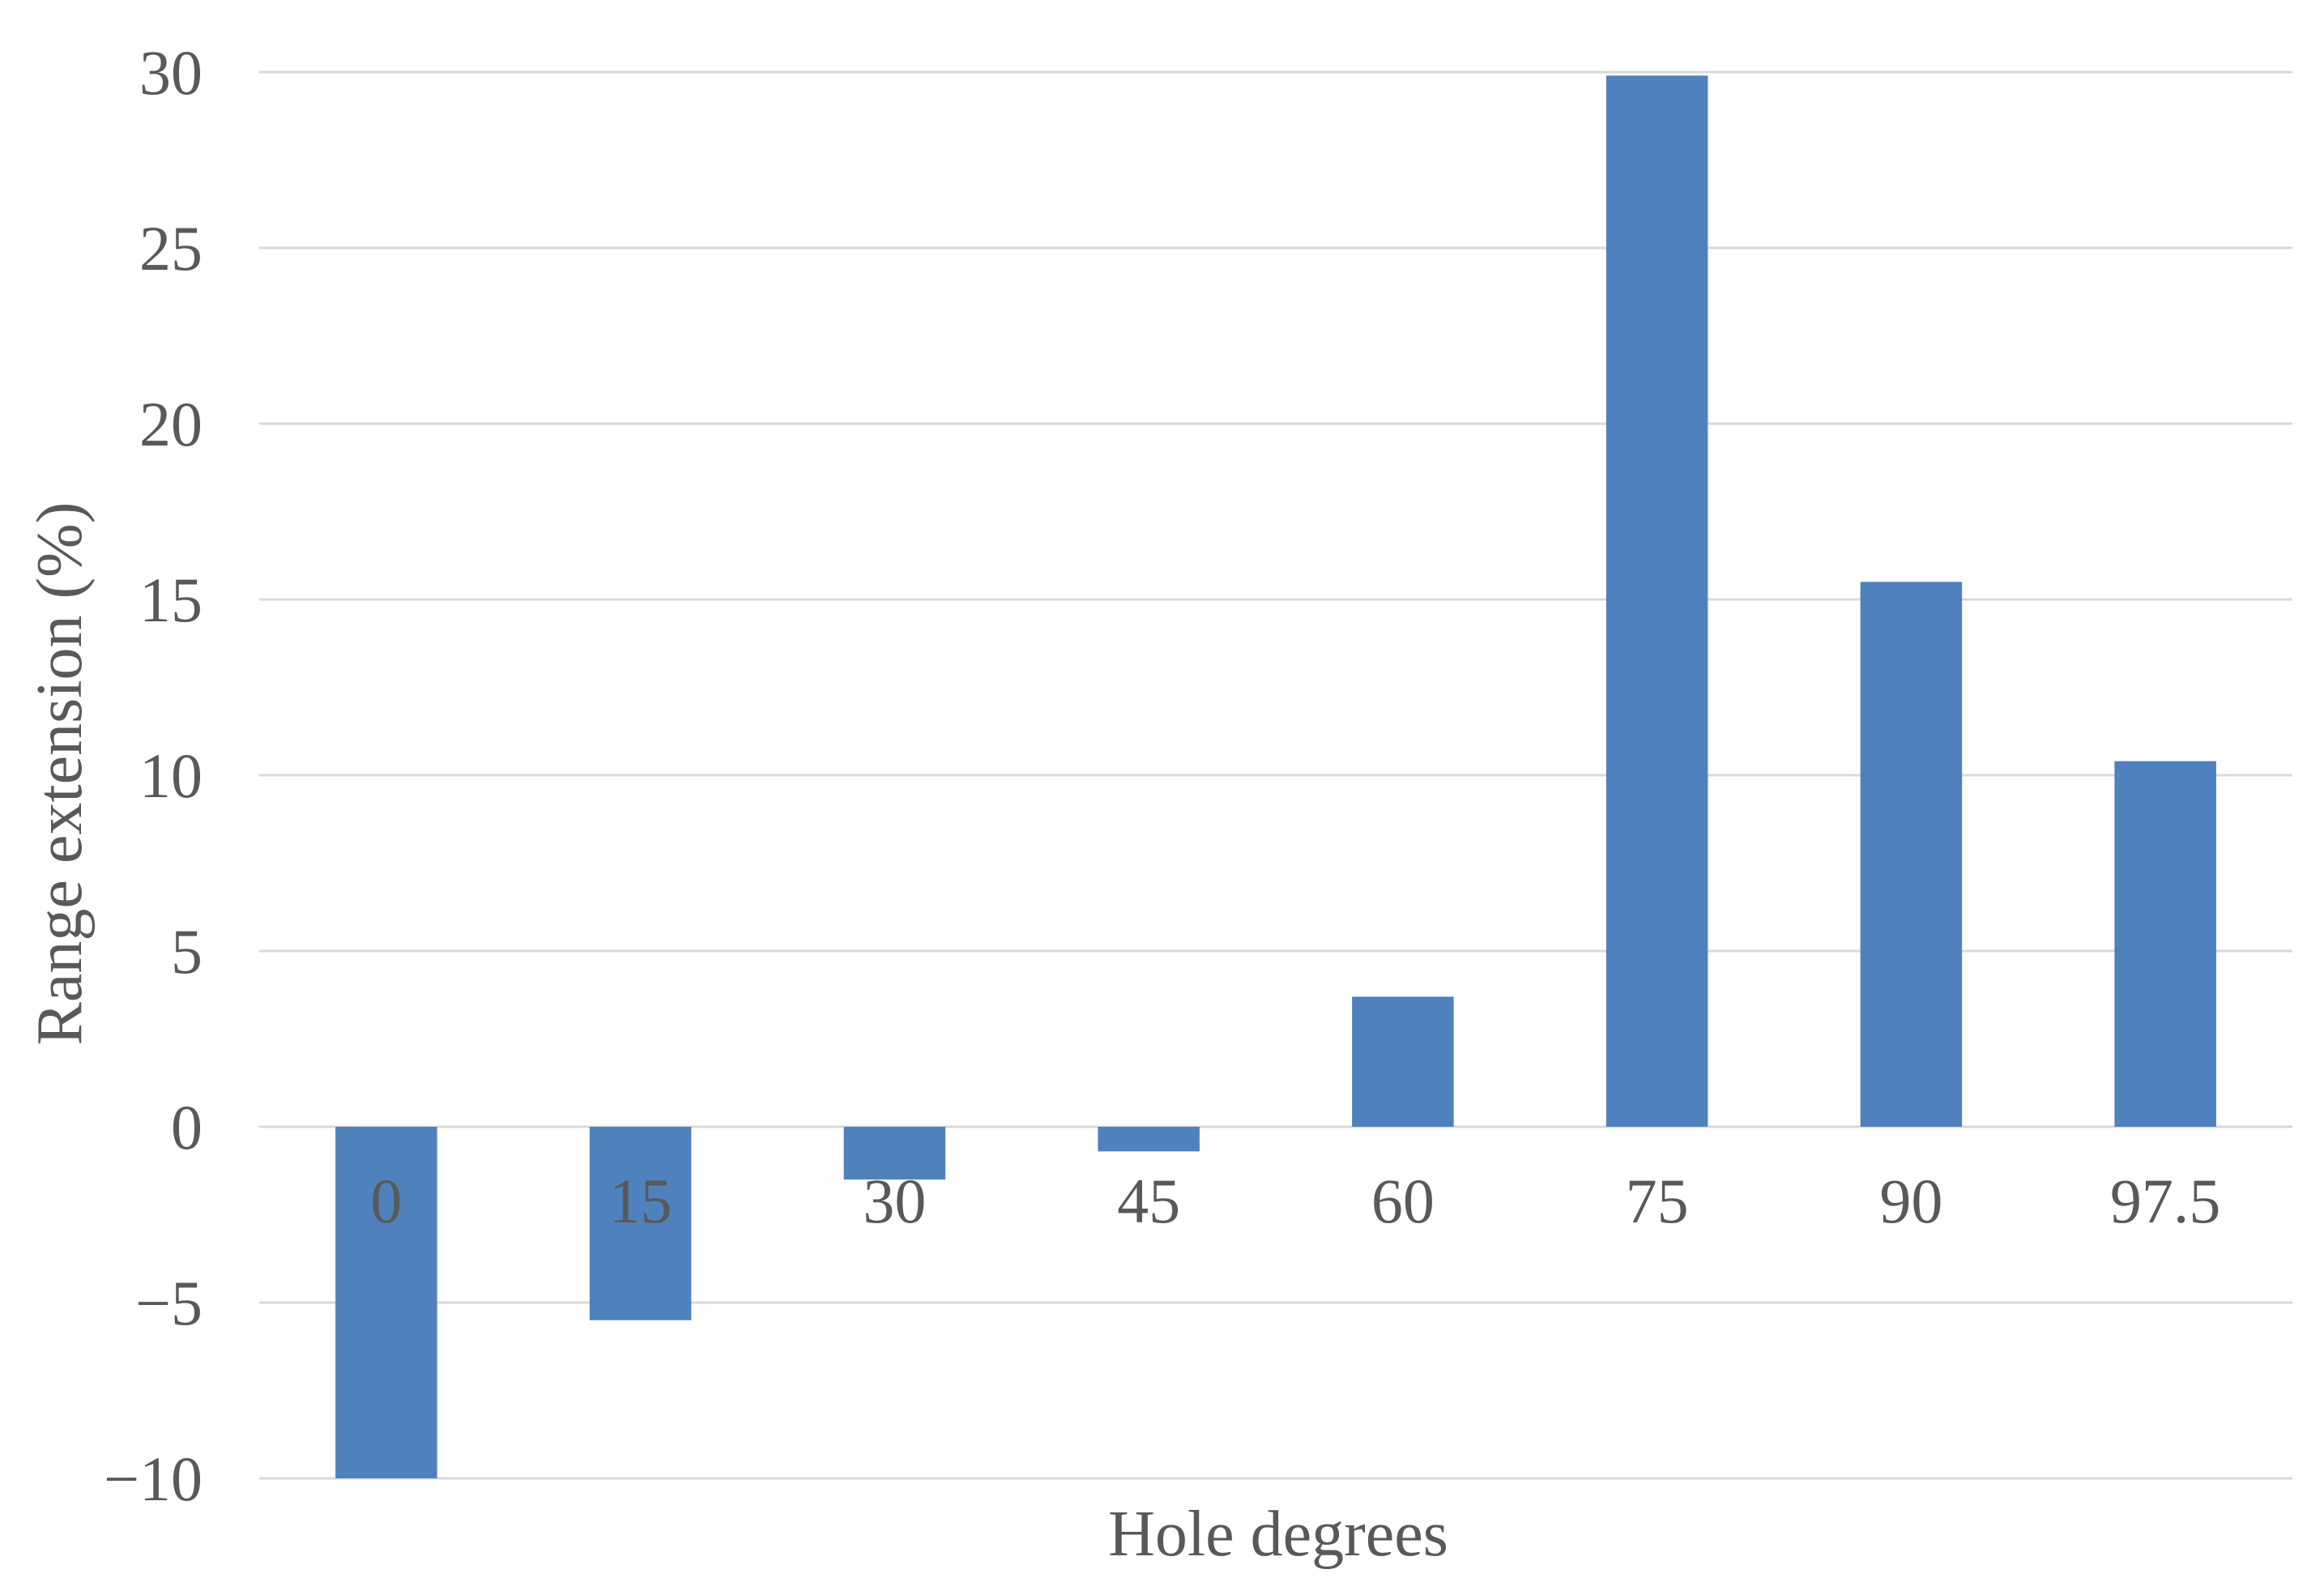 Image resolution: width=2324 pixels, height=1595 pixels. What do you see at coordinates (894, 1201) in the screenshot?
I see `x-tick-label: 30` at bounding box center [894, 1201].